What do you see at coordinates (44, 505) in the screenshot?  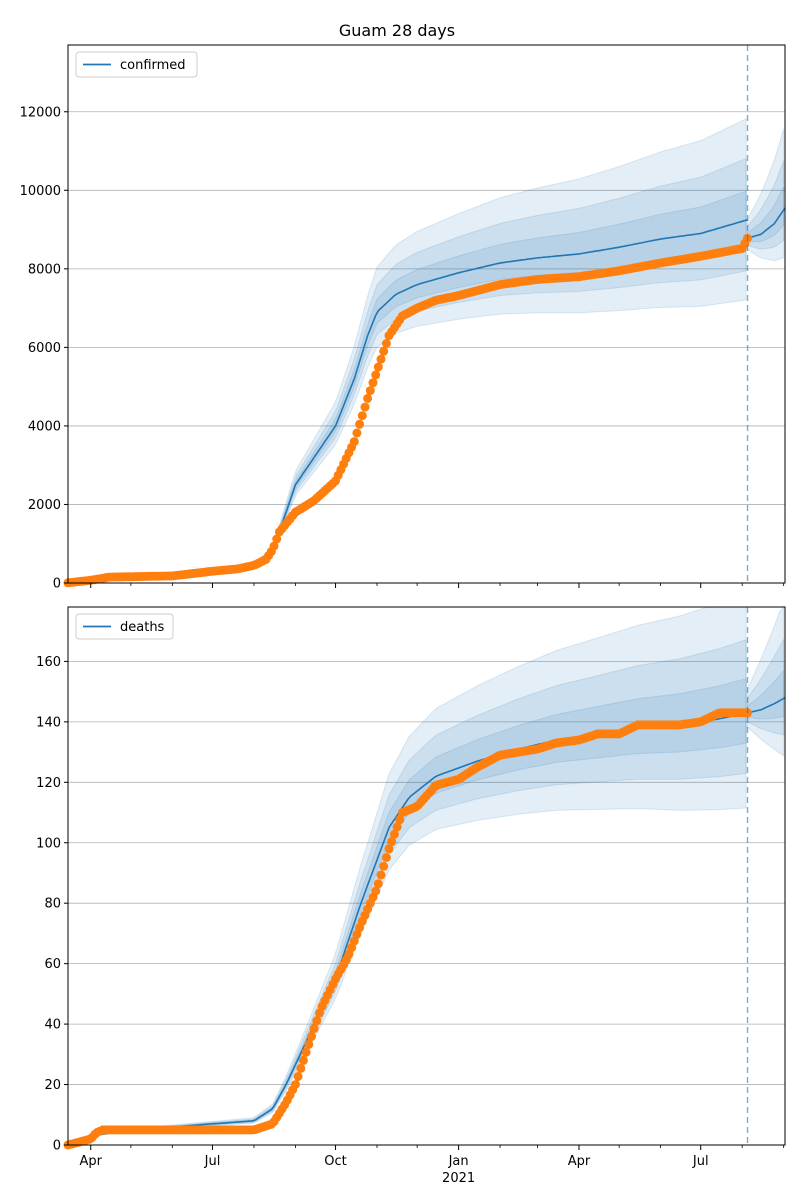 I see `y-tick-label: 2000` at bounding box center [44, 505].